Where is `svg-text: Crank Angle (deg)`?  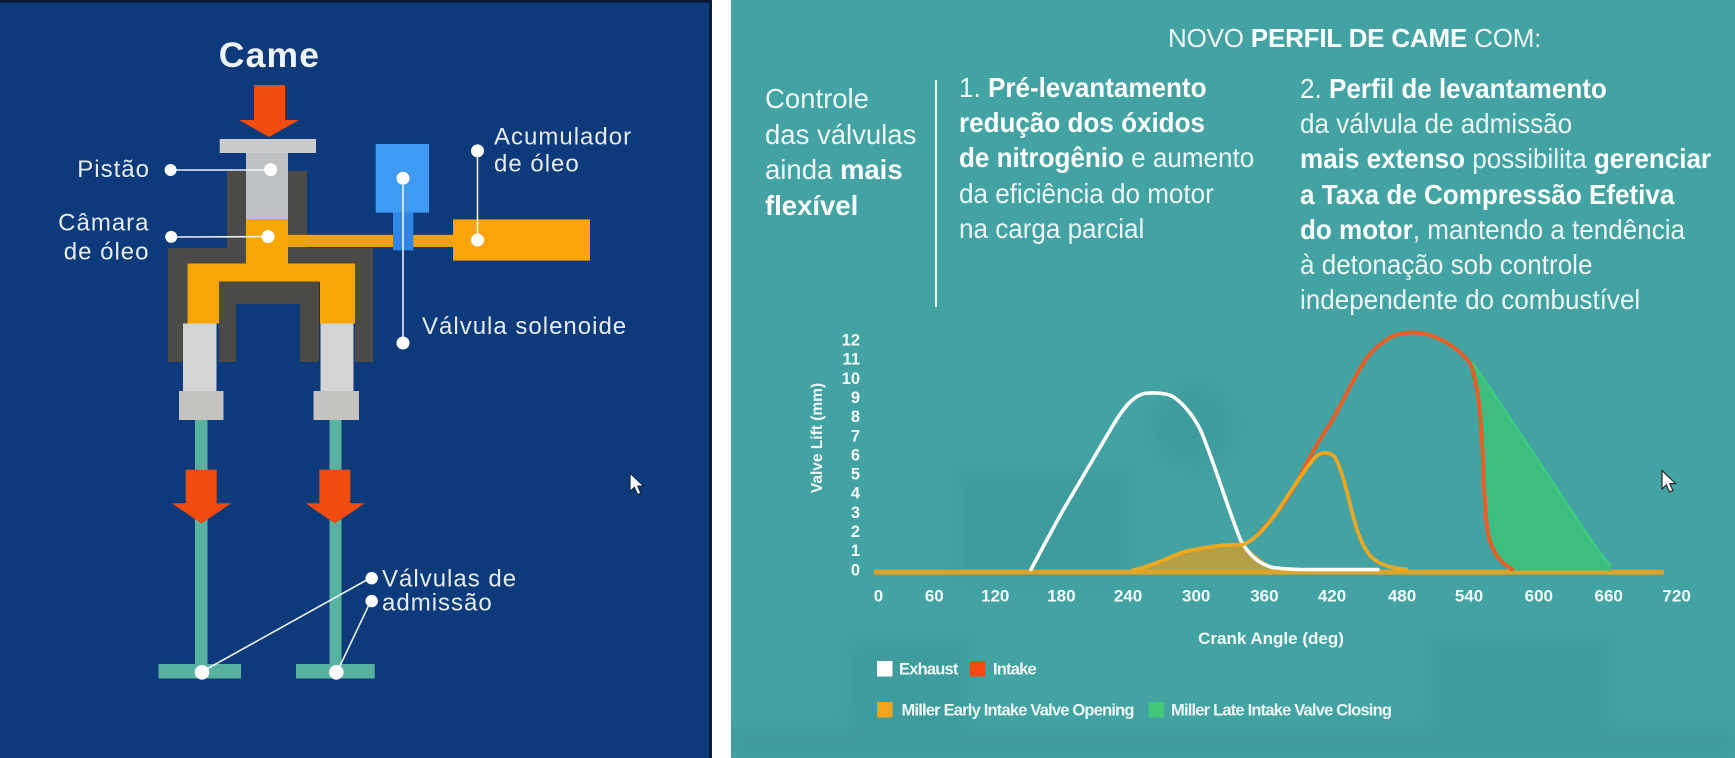
svg-text: Crank Angle (deg) is located at coordinates (1271, 638).